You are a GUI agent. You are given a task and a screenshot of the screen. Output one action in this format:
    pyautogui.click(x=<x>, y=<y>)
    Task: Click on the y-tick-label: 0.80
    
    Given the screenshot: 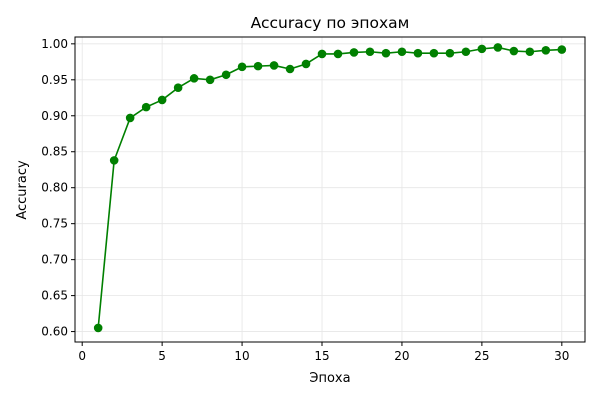 What is the action you would take?
    pyautogui.click(x=54, y=188)
    